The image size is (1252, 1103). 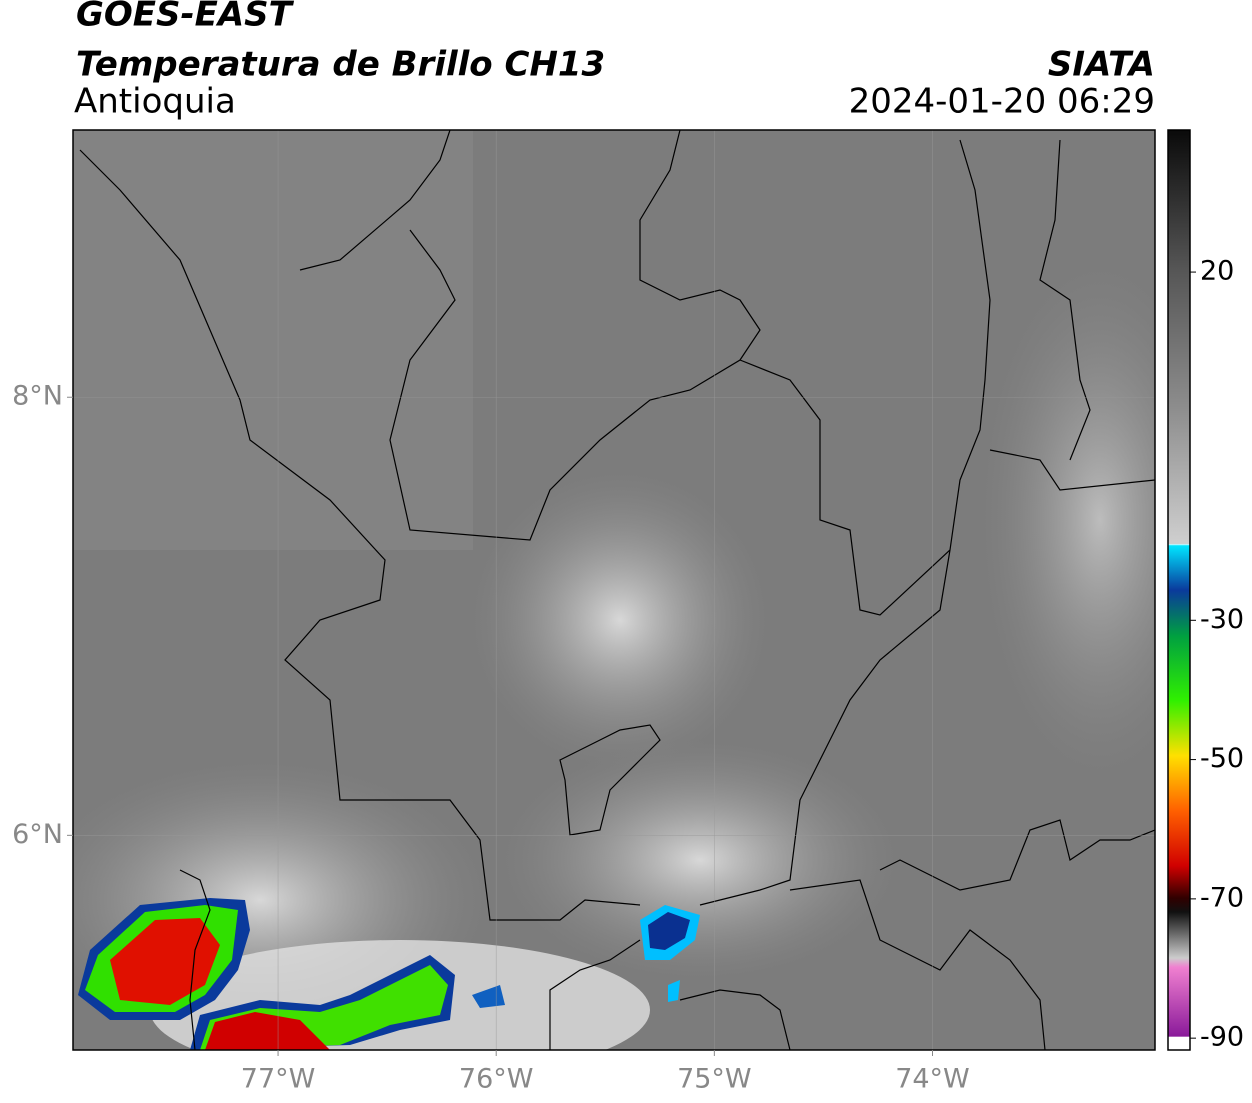 What do you see at coordinates (932, 1079) in the screenshot?
I see `x-tick-label: 74°W` at bounding box center [932, 1079].